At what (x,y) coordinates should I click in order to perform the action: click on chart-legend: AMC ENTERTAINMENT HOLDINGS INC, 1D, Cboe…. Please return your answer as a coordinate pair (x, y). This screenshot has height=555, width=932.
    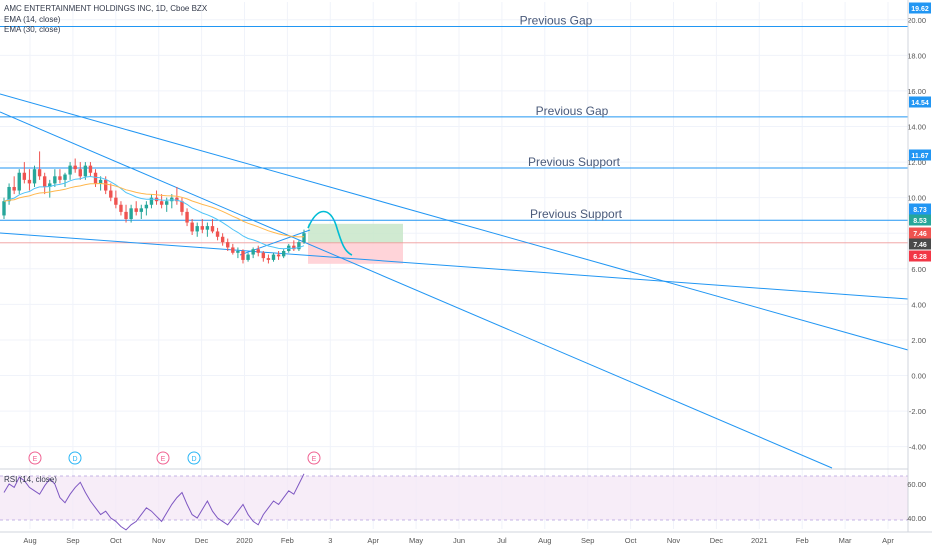
    Looking at the image, I should click on (105, 20).